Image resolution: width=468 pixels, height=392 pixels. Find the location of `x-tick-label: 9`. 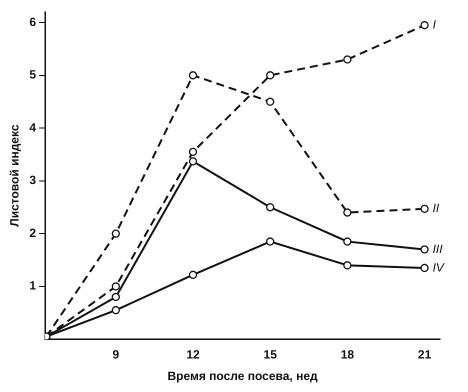

x-tick-label: 9 is located at coordinates (116, 355).